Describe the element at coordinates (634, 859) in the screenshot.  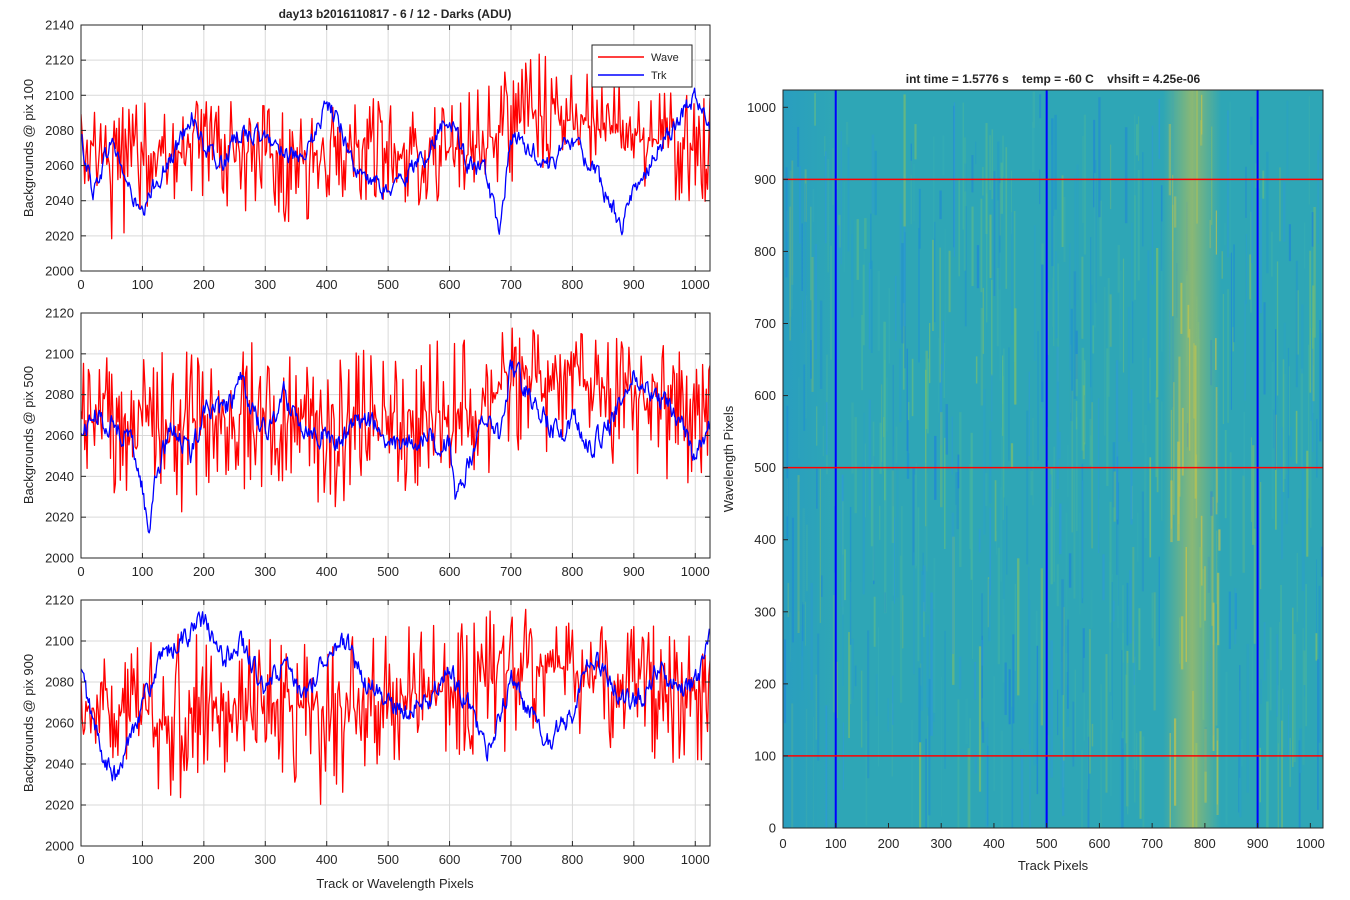
I see `x-tick-label: 900` at that location.